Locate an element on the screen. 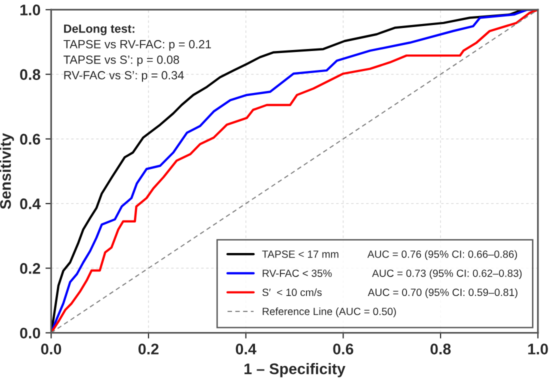 This screenshot has width=550, height=387. x-tick-label: 0.6 is located at coordinates (343, 349).